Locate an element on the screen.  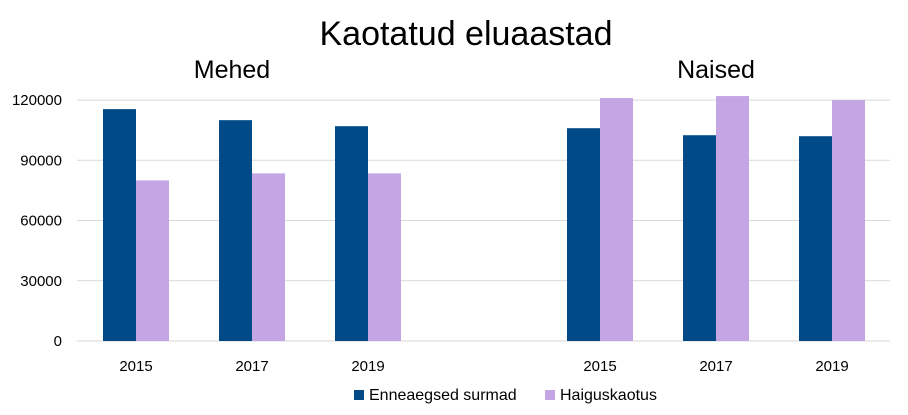
legend-swatch-enneaegsed-surmad is located at coordinates (359, 395).